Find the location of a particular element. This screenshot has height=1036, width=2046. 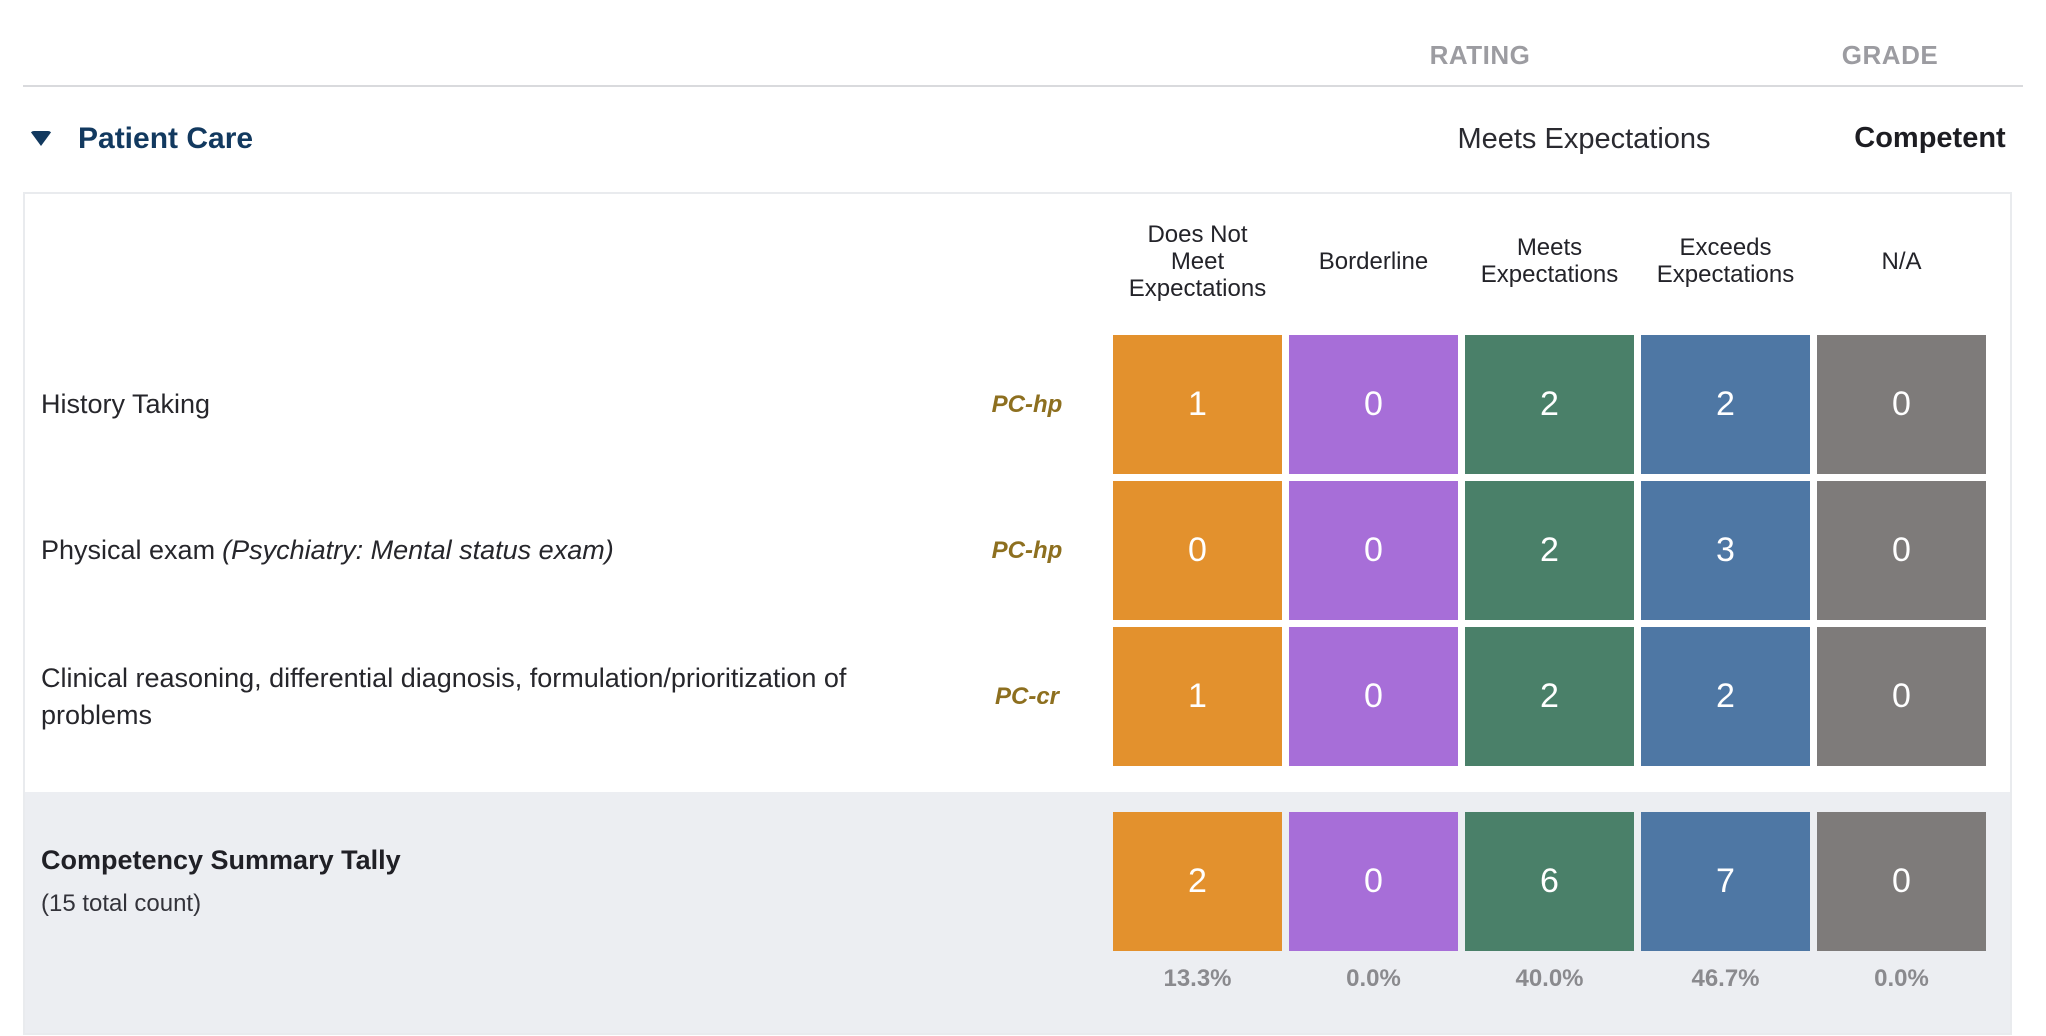

rating-scale-header: Meets Expectations is located at coordinates (1549, 261).